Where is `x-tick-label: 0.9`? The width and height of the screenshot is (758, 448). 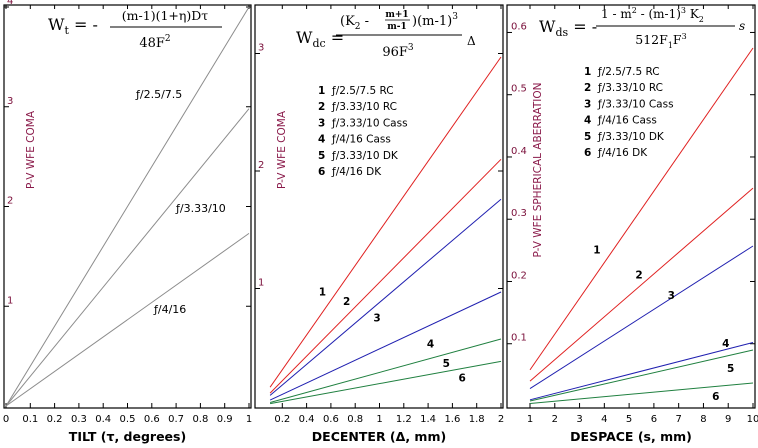
x-tick-label: 0.9 is located at coordinates (225, 419).